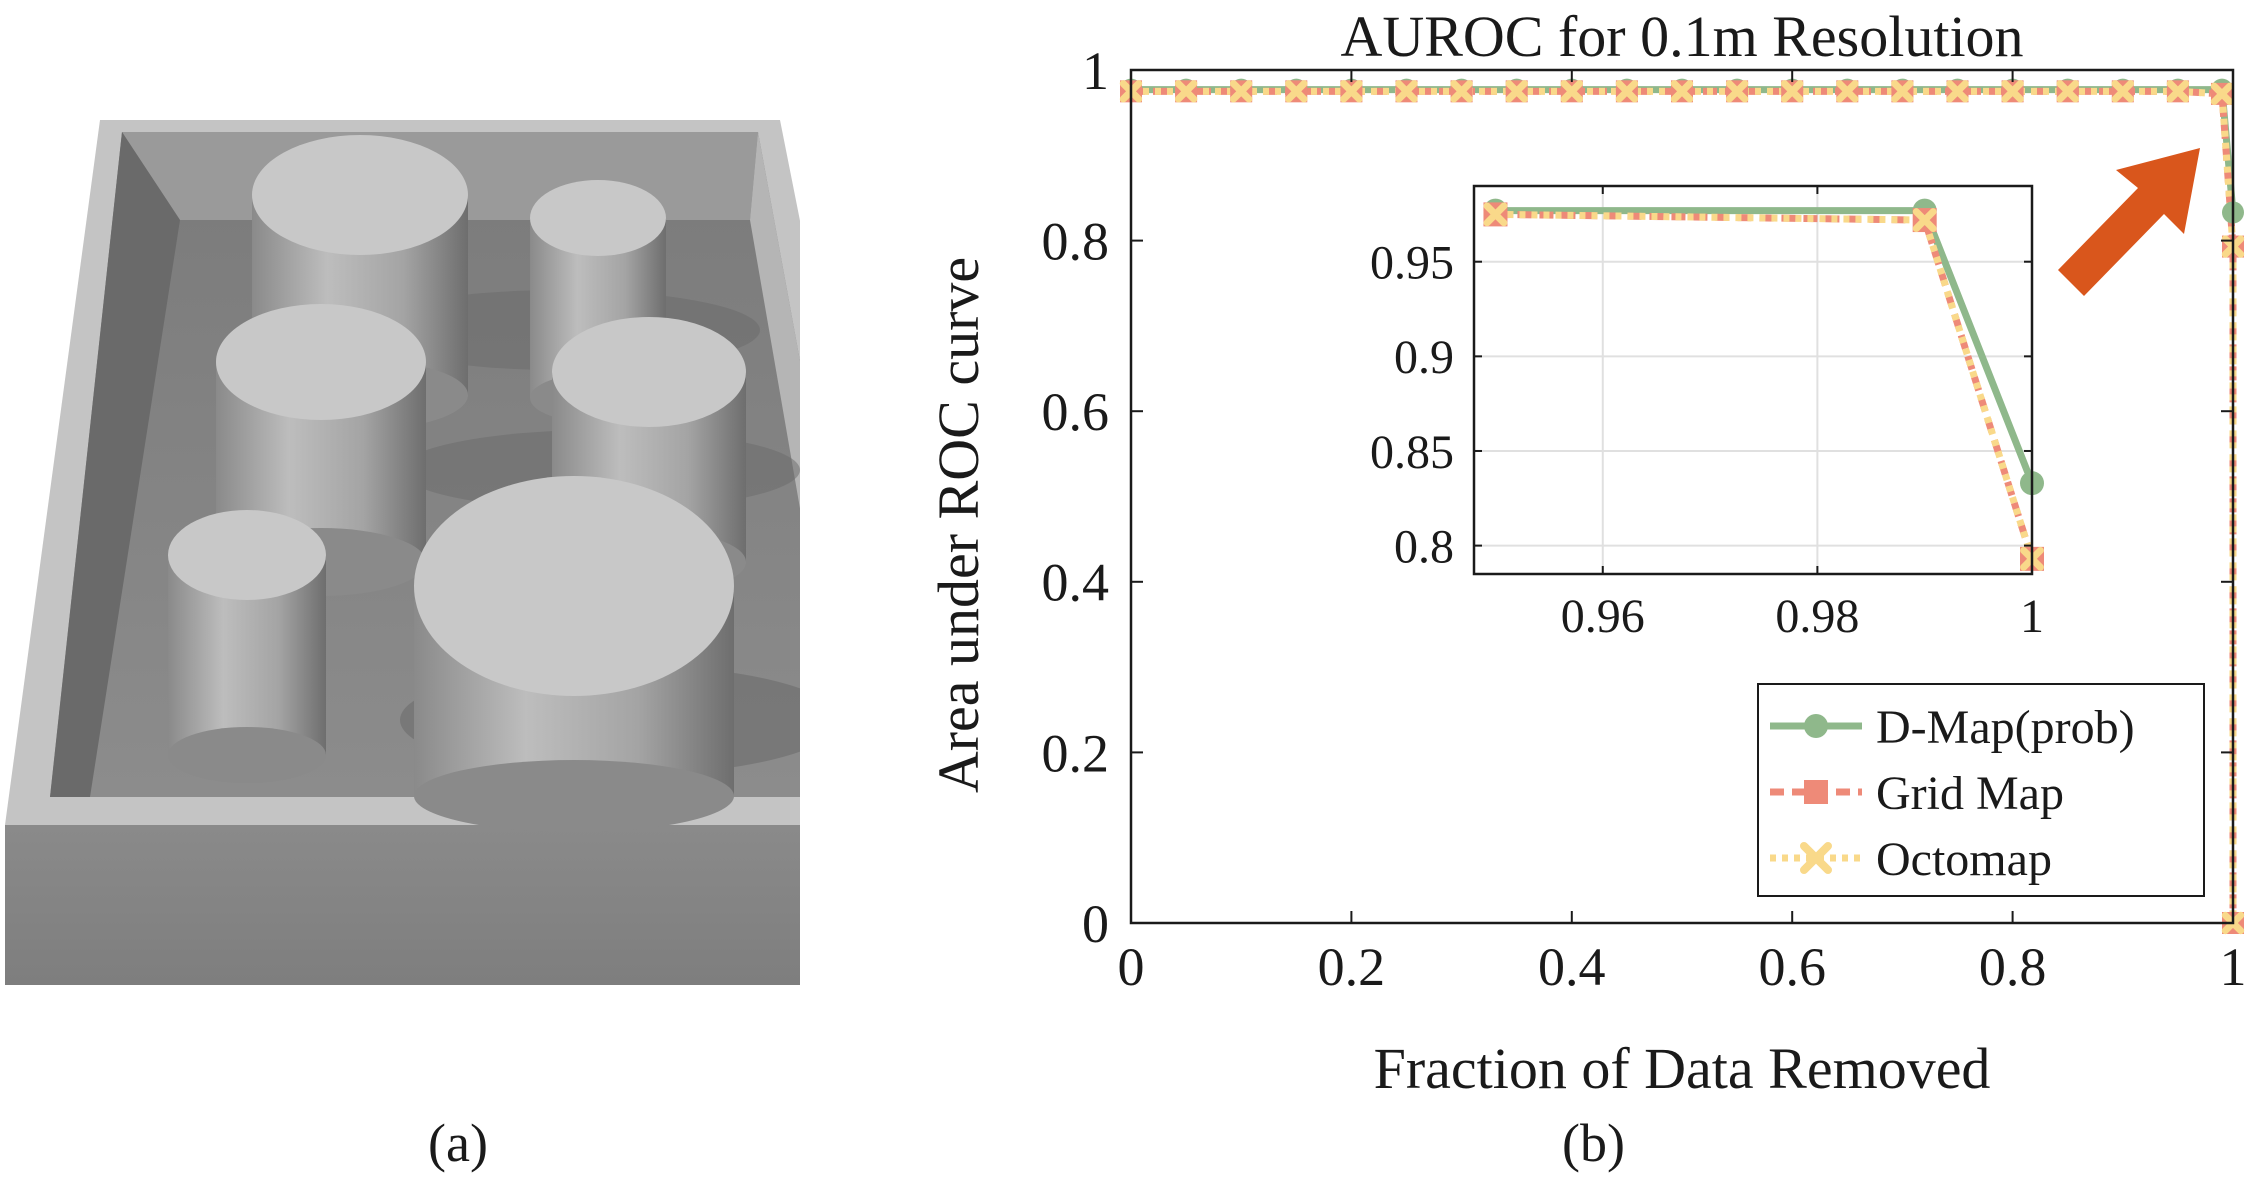 Image resolution: width=2249 pixels, height=1180 pixels. Describe the element at coordinates (1593, 1143) in the screenshot. I see `panel-b-label: (b)` at that location.